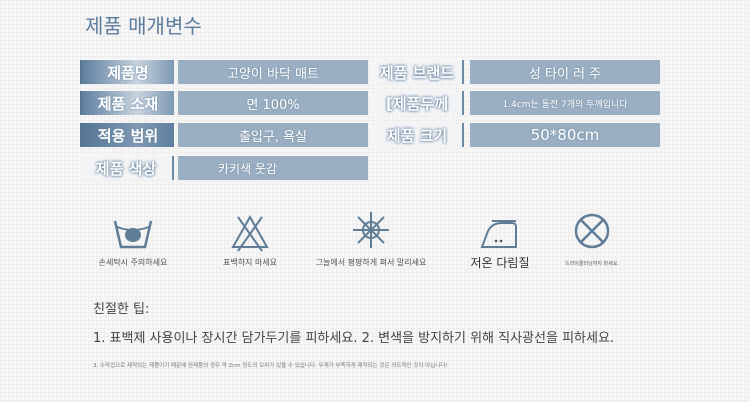 This screenshot has height=402, width=750. What do you see at coordinates (565, 103) in the screenshot?
I see `spec-value-thickness: 1.4cm는 동전 7개의 두께입니다` at bounding box center [565, 103].